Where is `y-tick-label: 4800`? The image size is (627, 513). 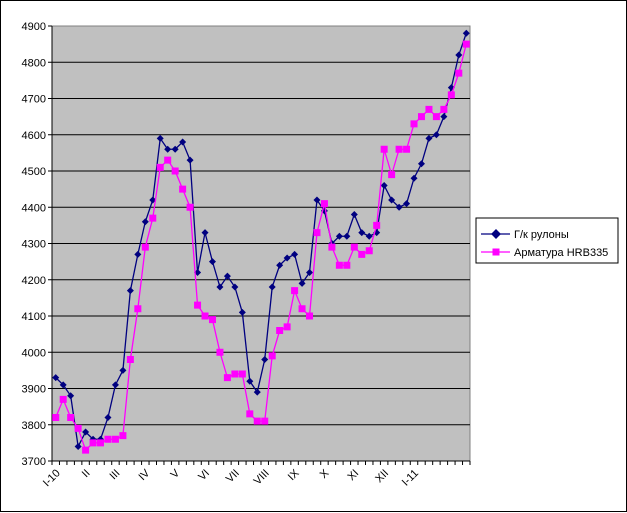
y-tick-label: 4800 is located at coordinates (34, 63).